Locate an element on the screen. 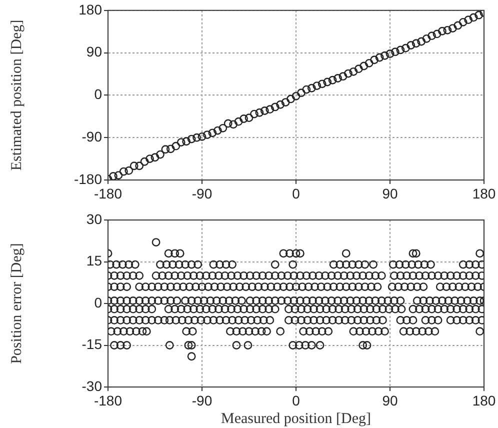 This screenshot has height=428, width=498. y-tick-label: 0 is located at coordinates (98, 94).